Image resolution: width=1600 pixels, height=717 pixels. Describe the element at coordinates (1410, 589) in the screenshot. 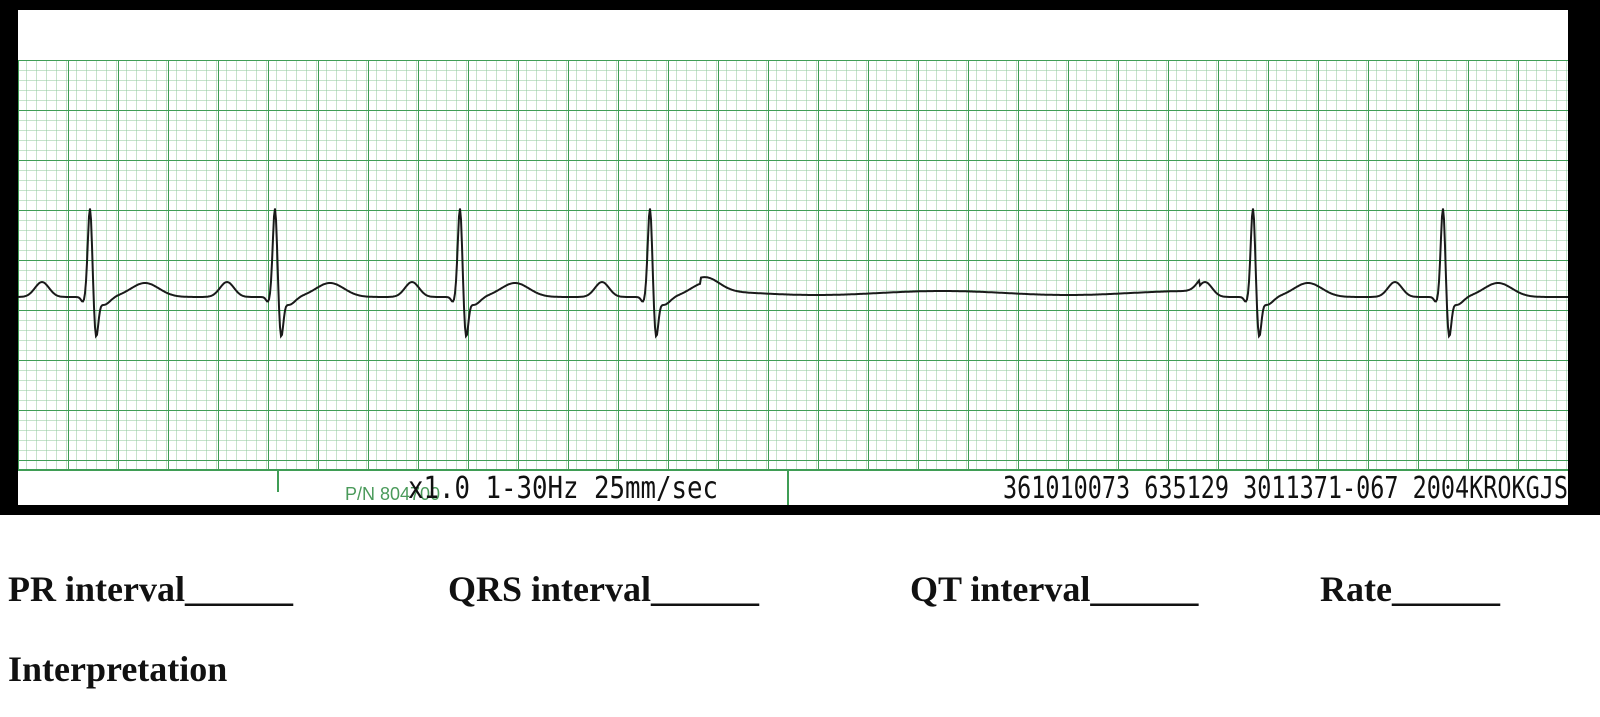

I see `rate-field: Rate______` at that location.